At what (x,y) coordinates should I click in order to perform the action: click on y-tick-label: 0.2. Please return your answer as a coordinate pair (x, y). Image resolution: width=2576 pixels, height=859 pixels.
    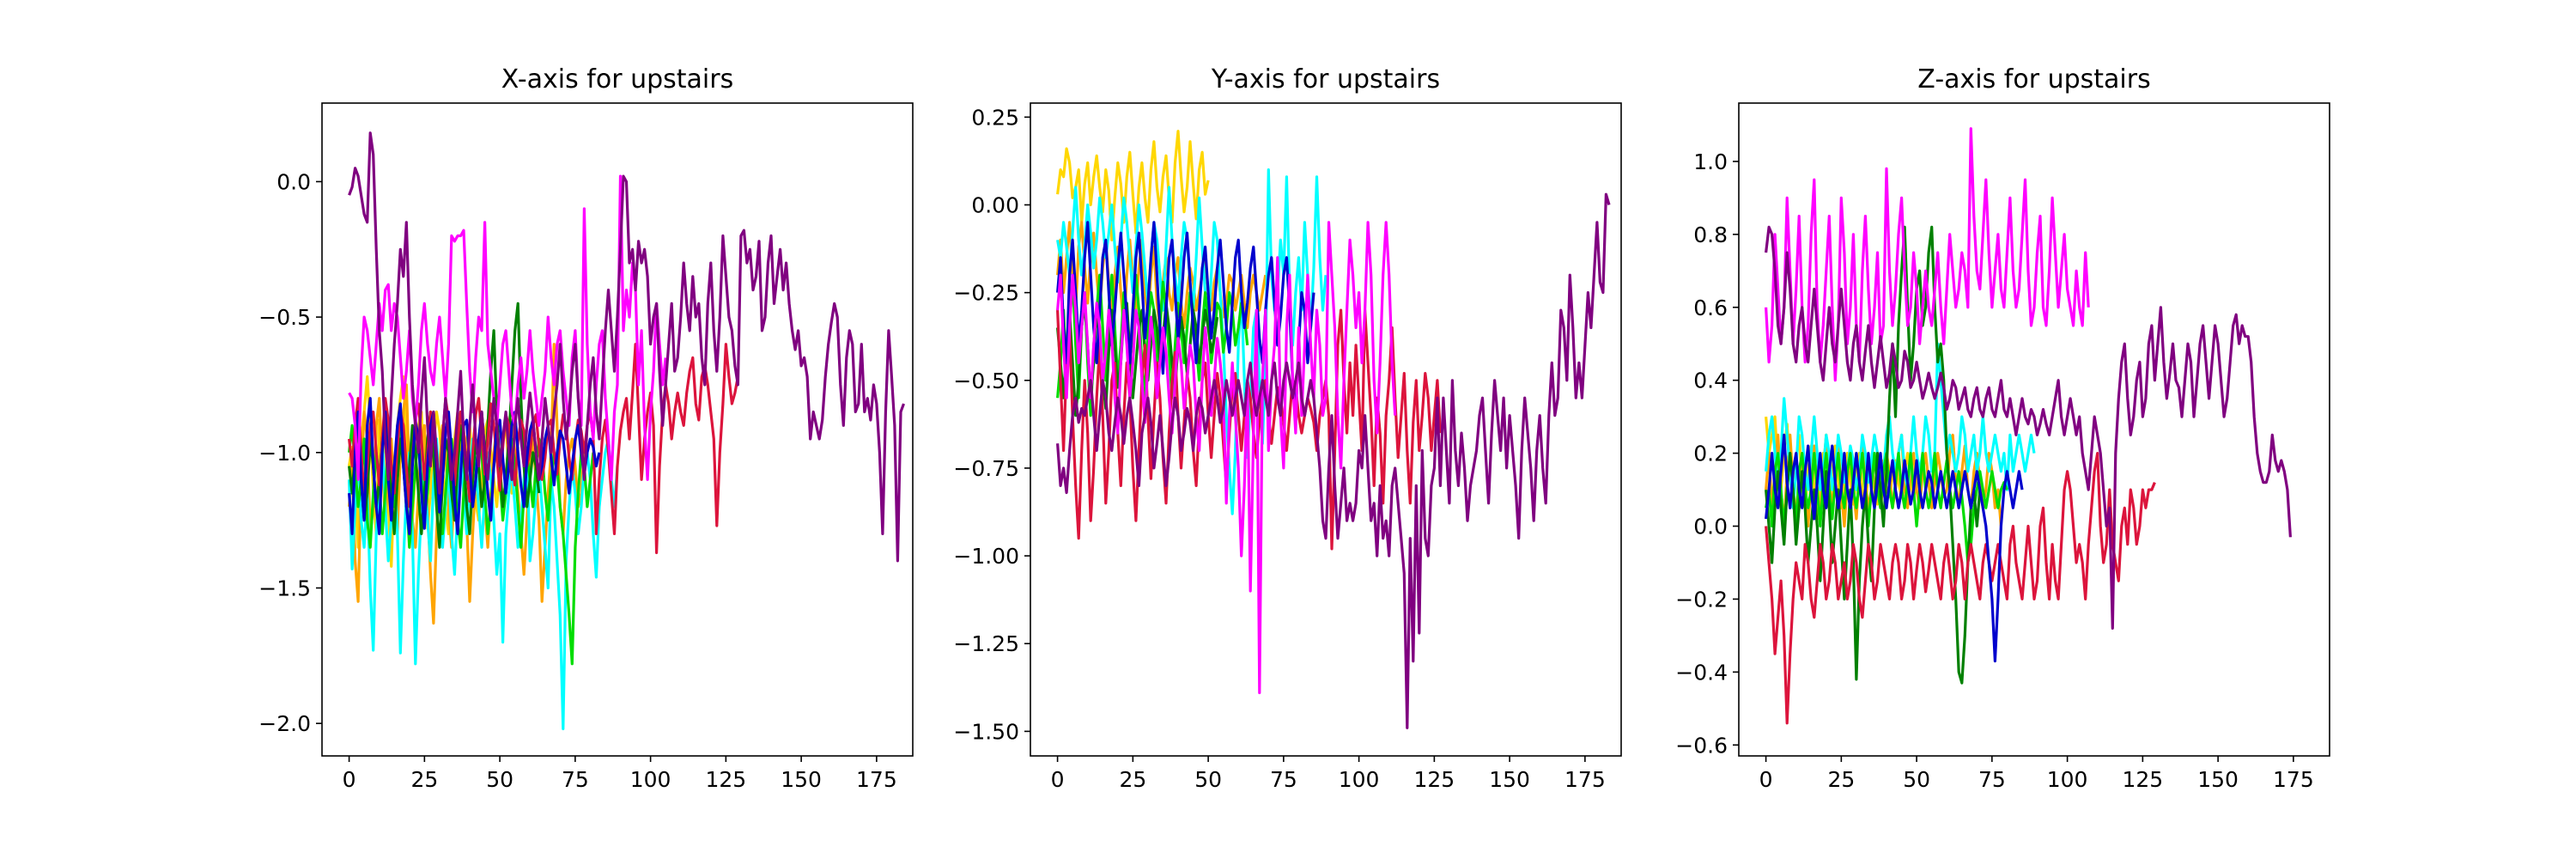
    Looking at the image, I should click on (1711, 454).